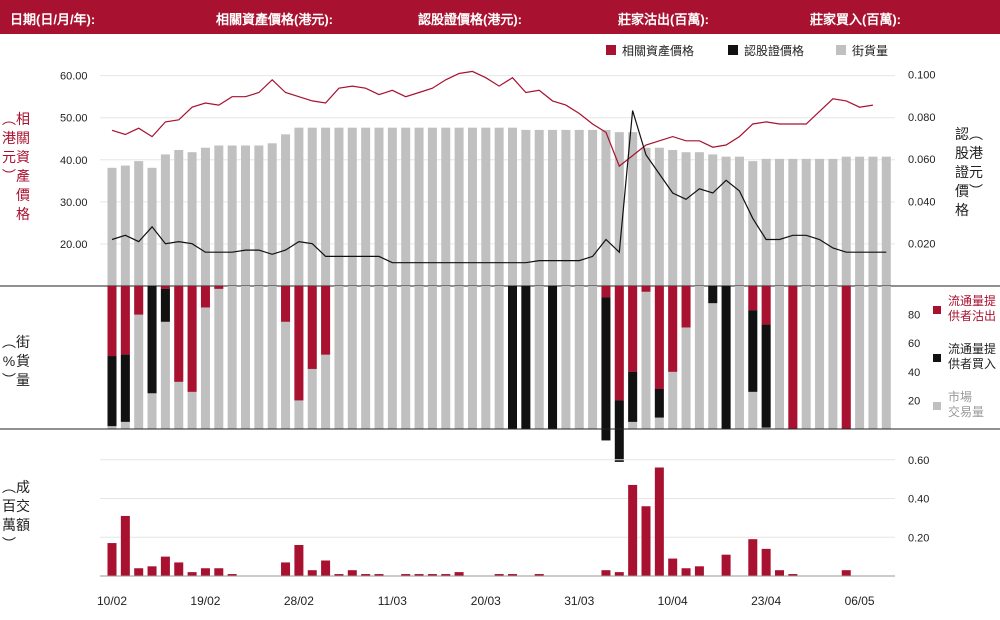 Image resolution: width=1000 pixels, height=620 pixels. What do you see at coordinates (23, 525) in the screenshot?
I see `axis-title-char: 額` at bounding box center [23, 525].